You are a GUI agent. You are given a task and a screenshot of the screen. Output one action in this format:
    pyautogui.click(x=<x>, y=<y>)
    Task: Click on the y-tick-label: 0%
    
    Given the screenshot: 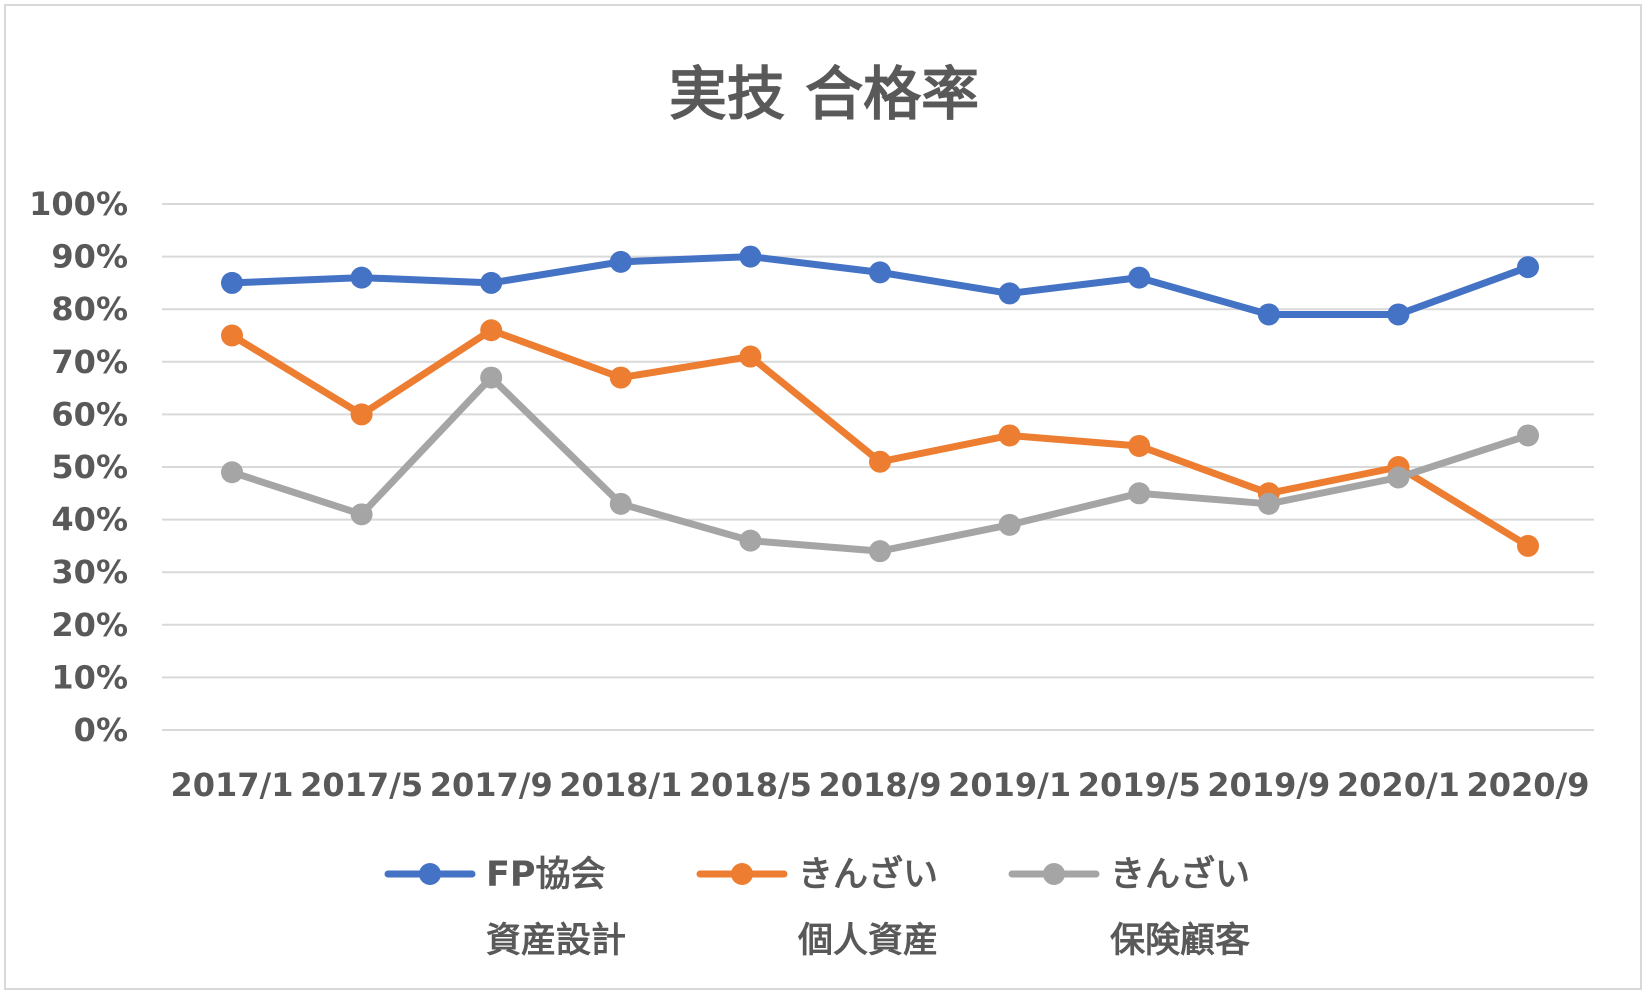 What is the action you would take?
    pyautogui.click(x=101, y=730)
    